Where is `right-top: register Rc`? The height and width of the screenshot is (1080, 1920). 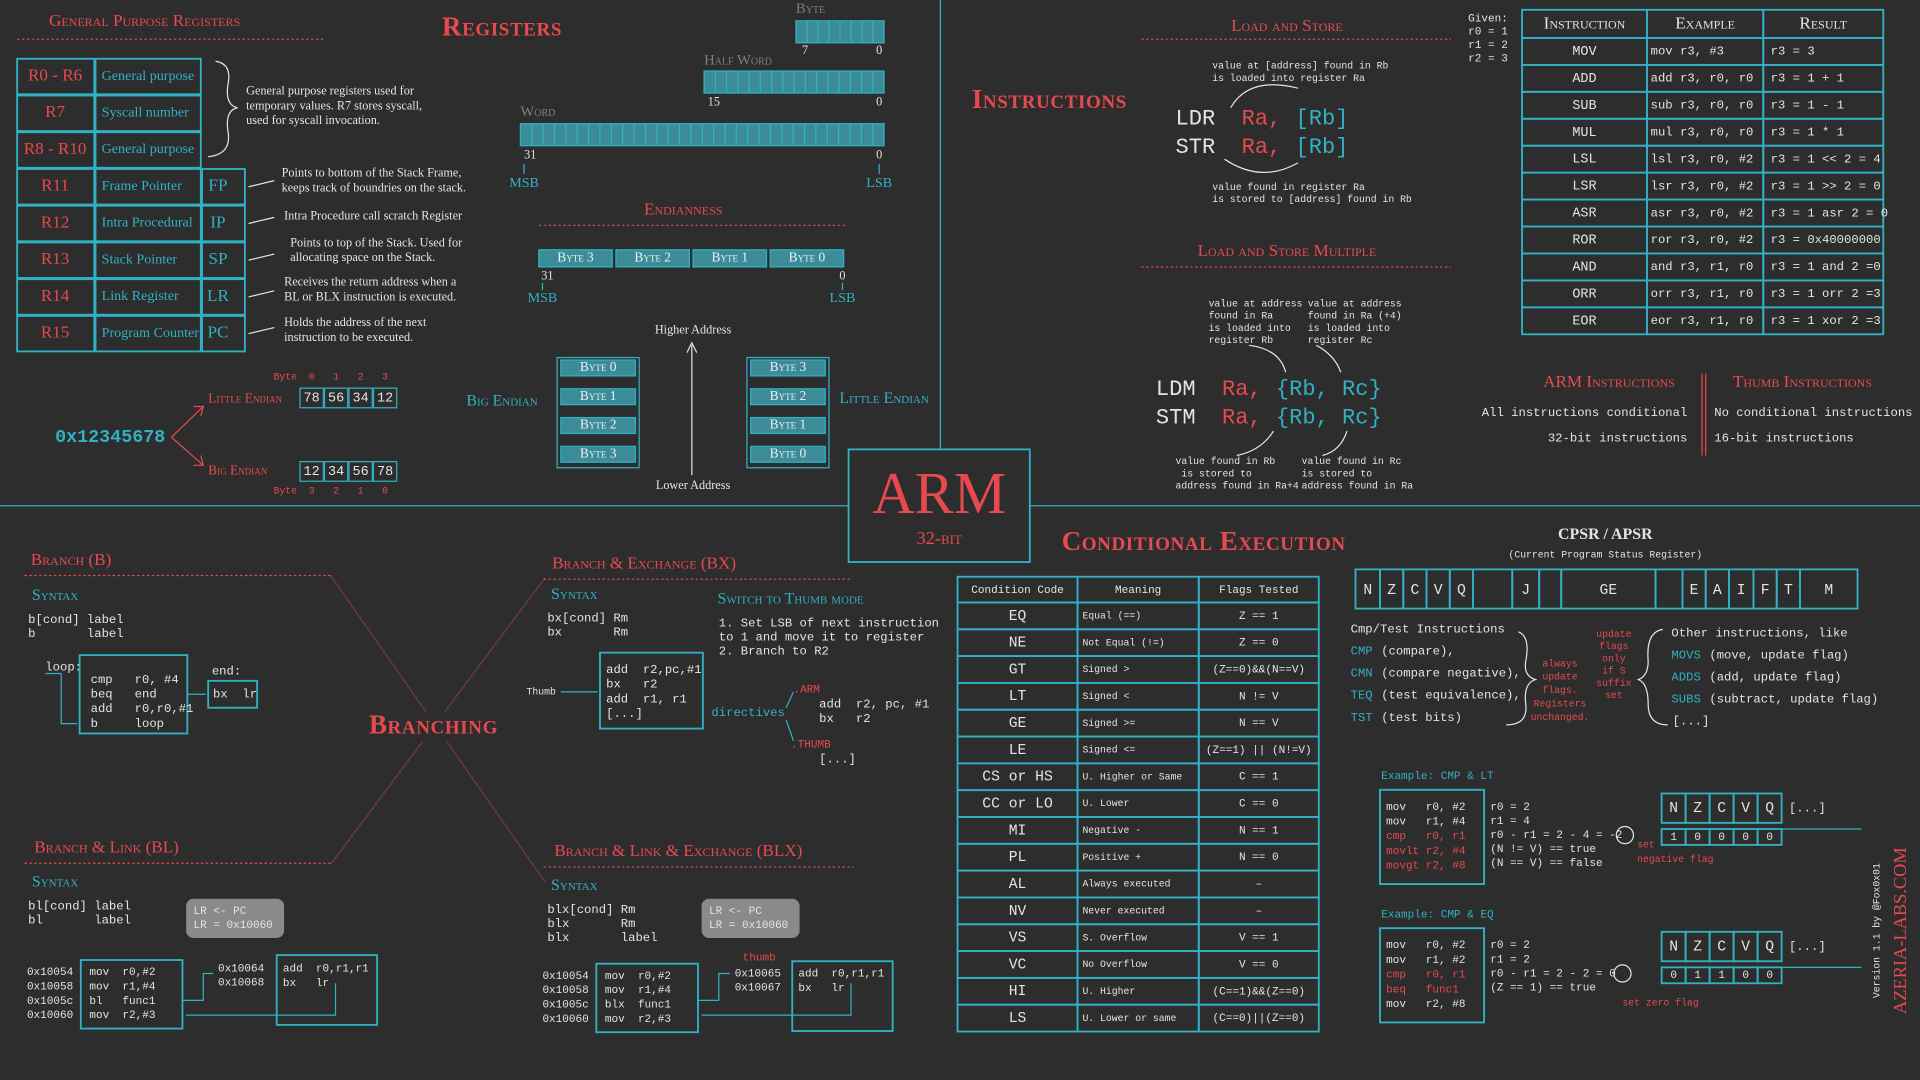 right-top: register Rc is located at coordinates (1340, 340).